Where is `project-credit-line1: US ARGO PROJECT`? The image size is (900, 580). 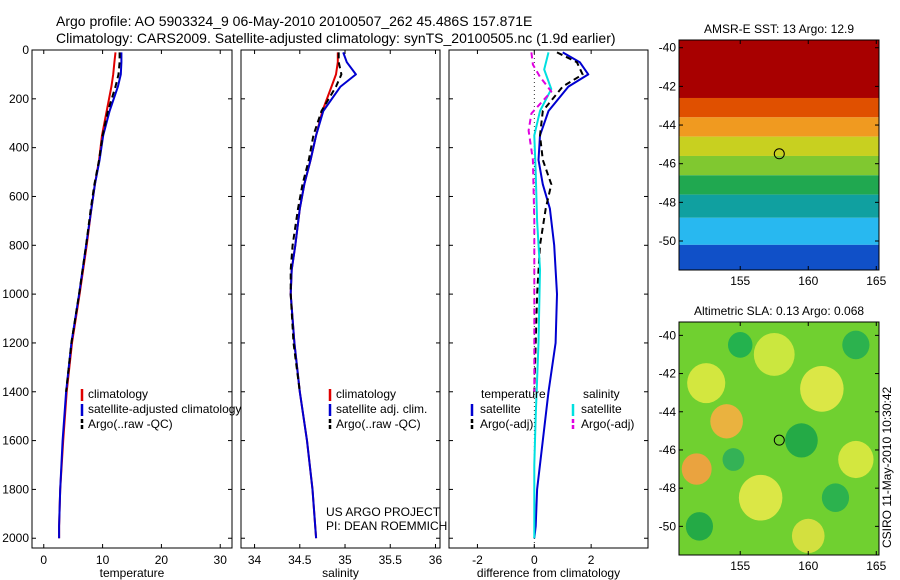 project-credit-line1: US ARGO PROJECT is located at coordinates (383, 512).